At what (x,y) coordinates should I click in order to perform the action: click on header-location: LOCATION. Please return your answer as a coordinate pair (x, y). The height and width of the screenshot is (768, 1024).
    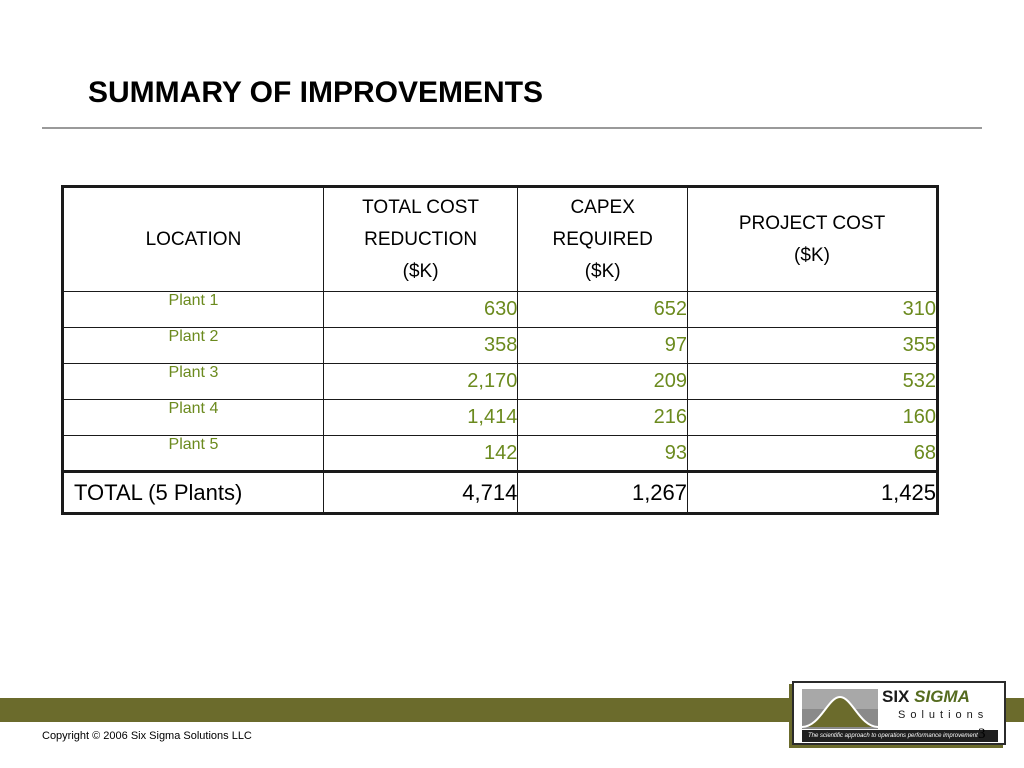
    Looking at the image, I should click on (193, 239).